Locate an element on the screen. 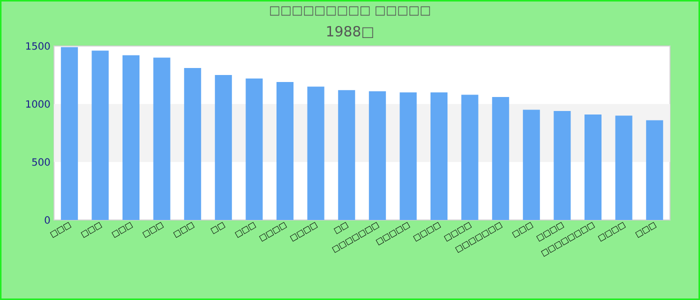  chart-subtitle: 1988□ is located at coordinates (350, 32).